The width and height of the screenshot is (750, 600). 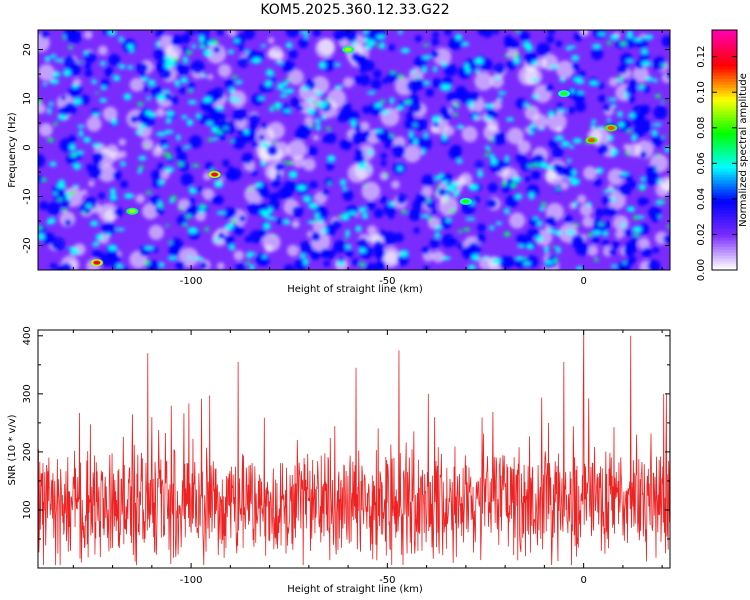 I want to click on colorbar-frame, so click(x=724, y=150).